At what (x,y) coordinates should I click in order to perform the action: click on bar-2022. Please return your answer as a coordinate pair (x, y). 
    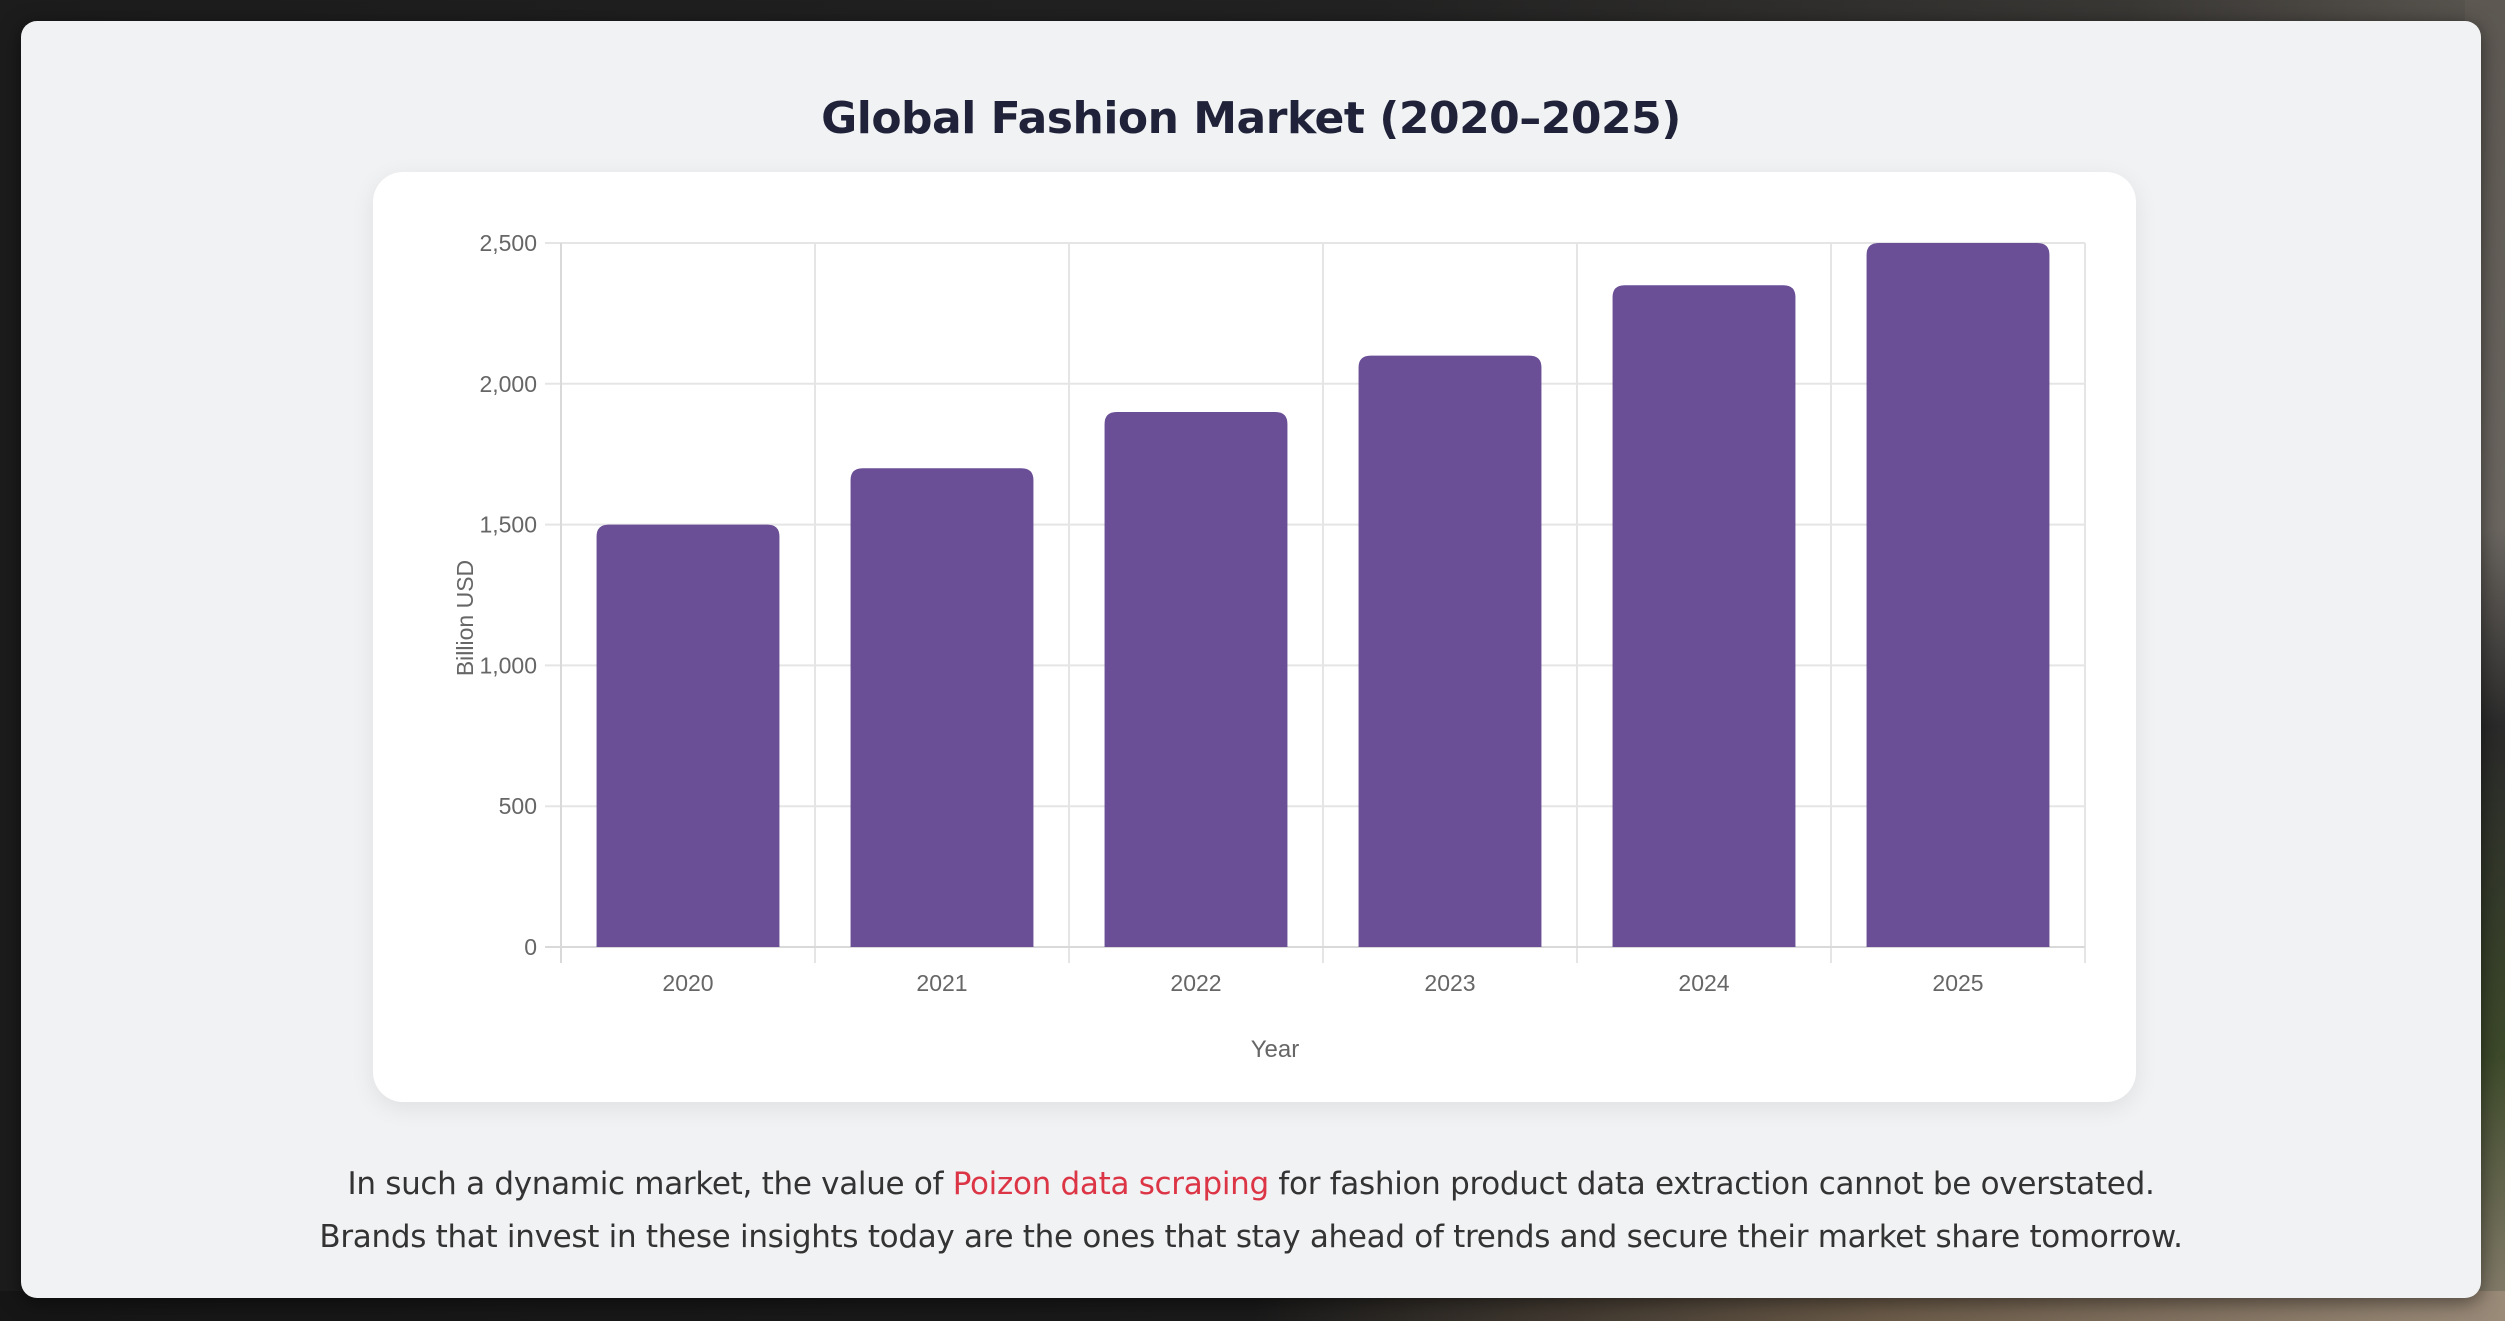
    Looking at the image, I should click on (1196, 679).